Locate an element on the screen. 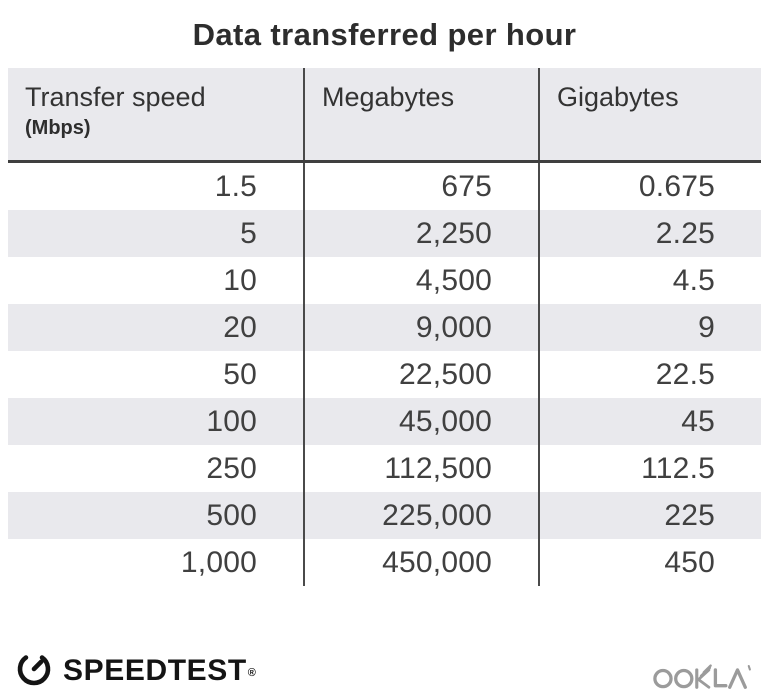  table-row: 1,000 450,000 450 is located at coordinates (384, 562).